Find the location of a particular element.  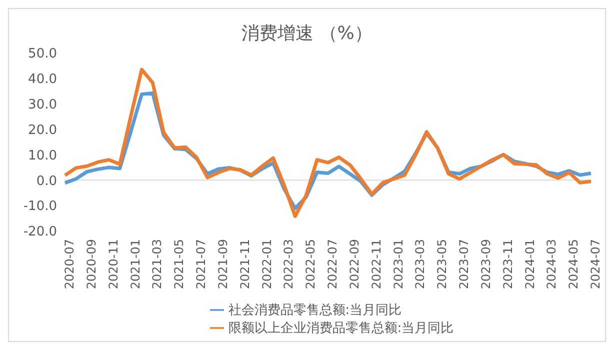

x-tick-label: 2021-05 is located at coordinates (179, 264).